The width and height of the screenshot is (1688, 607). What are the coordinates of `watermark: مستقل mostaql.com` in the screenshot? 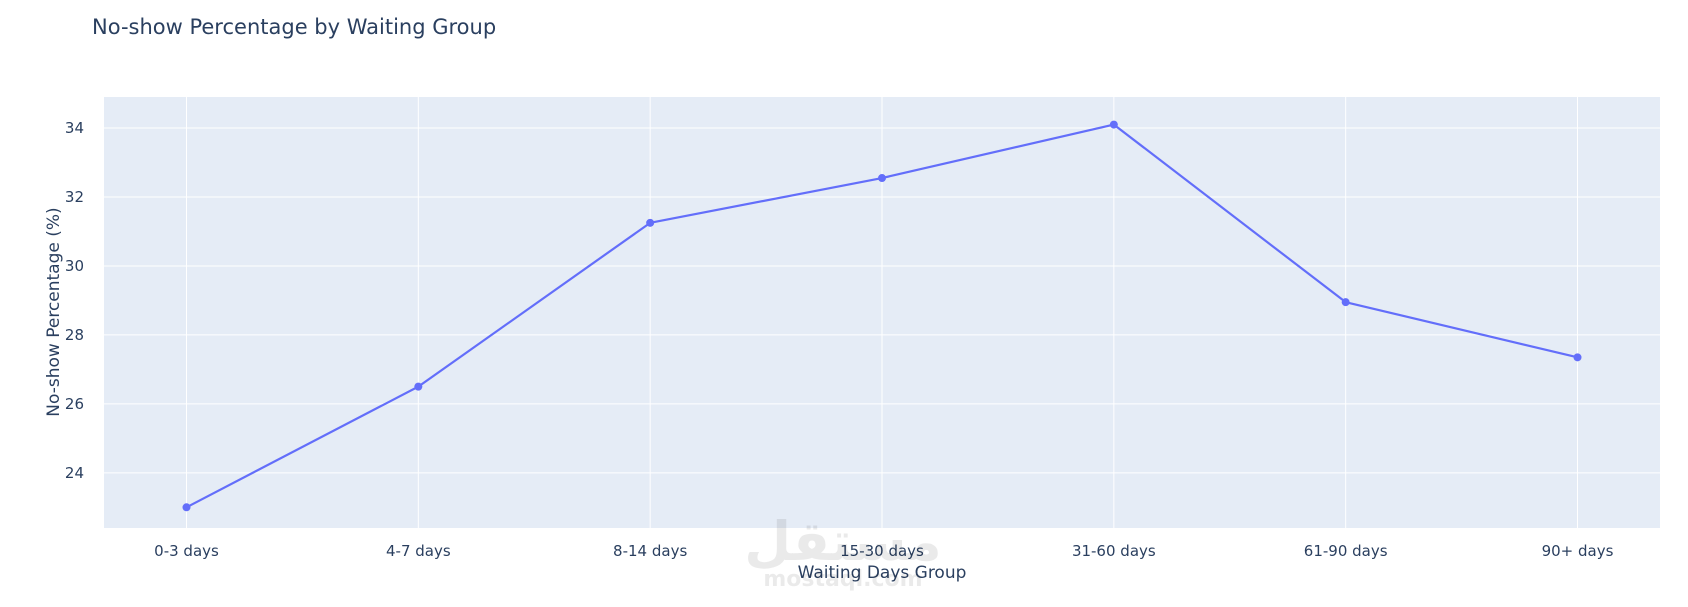 It's located at (843, 551).